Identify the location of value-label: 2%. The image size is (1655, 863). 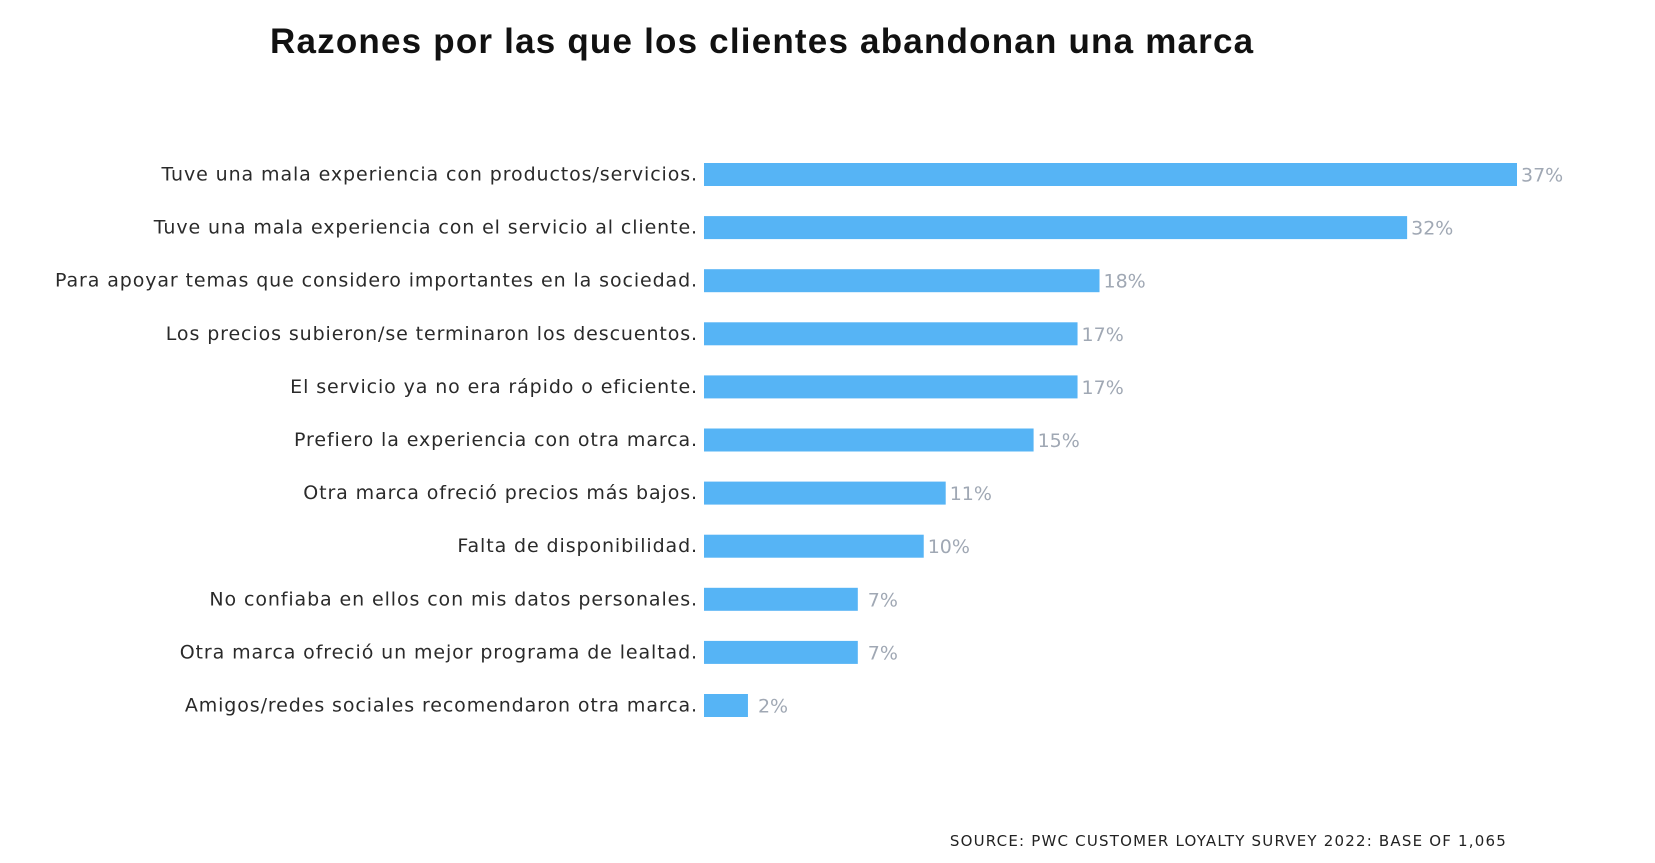
(773, 707).